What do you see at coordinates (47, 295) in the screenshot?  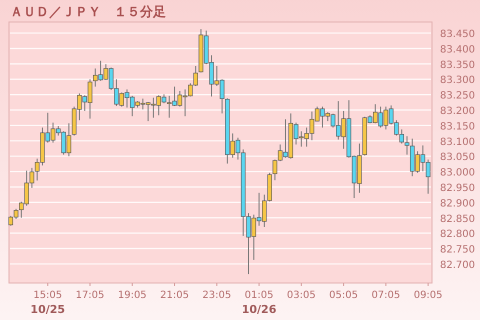 I see `x-tick-label: 15:05` at bounding box center [47, 295].